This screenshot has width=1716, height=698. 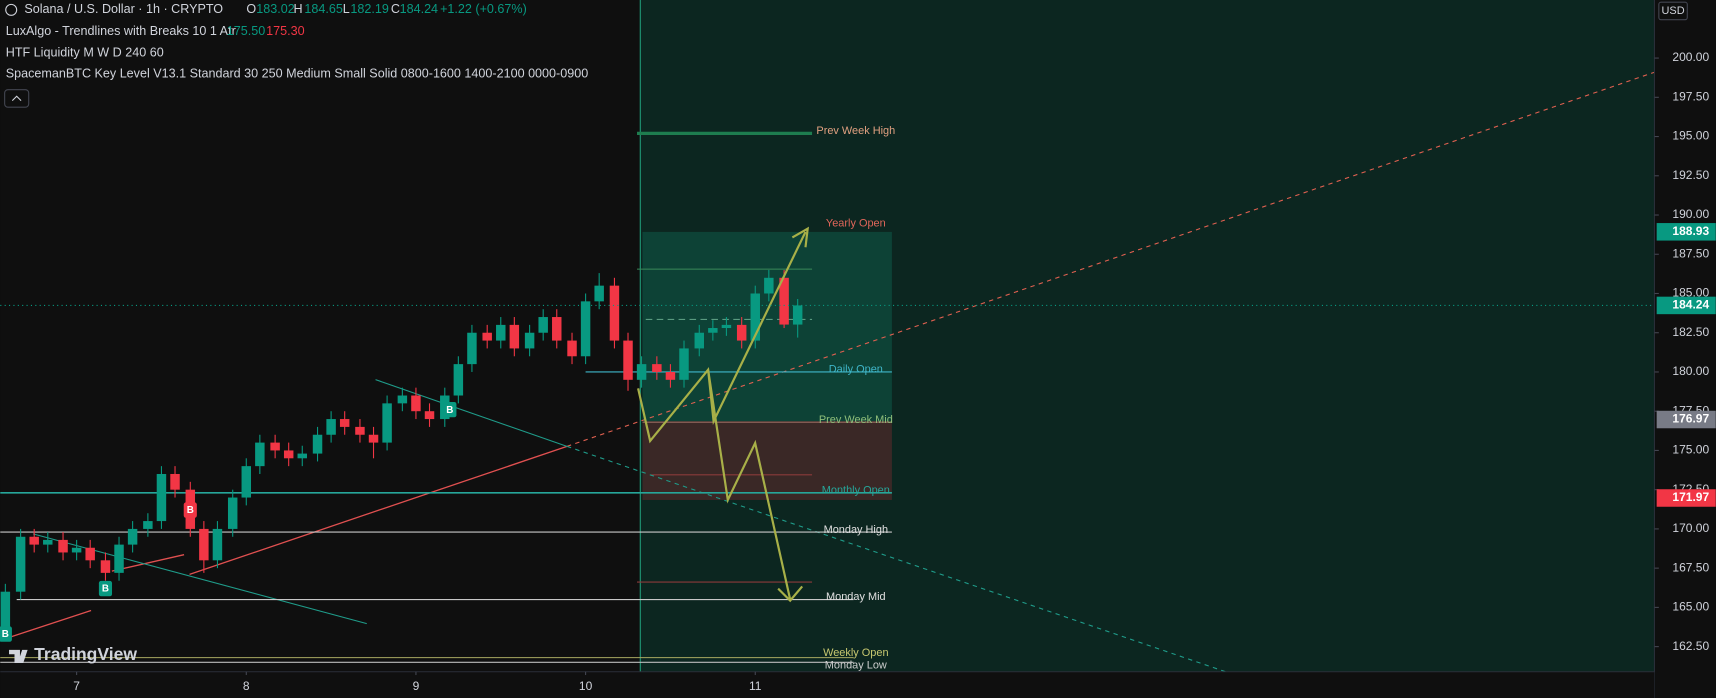 What do you see at coordinates (11, 9) in the screenshot?
I see `symbol-icon` at bounding box center [11, 9].